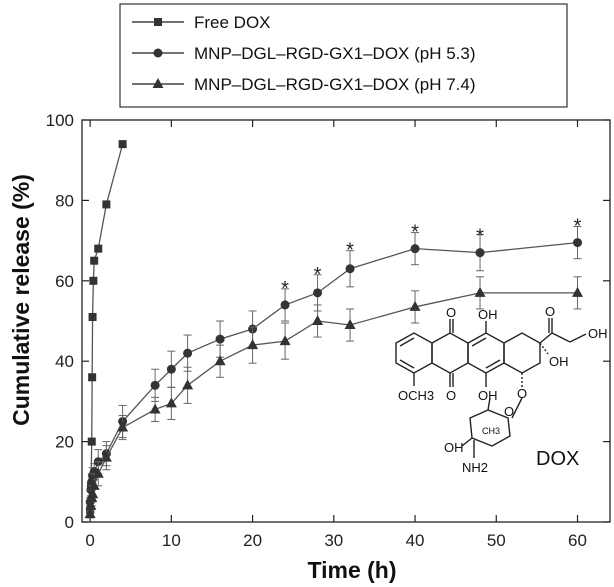 The width and height of the screenshot is (614, 587). Describe the element at coordinates (60, 120) in the screenshot. I see `y-tick-label: 100` at that location.